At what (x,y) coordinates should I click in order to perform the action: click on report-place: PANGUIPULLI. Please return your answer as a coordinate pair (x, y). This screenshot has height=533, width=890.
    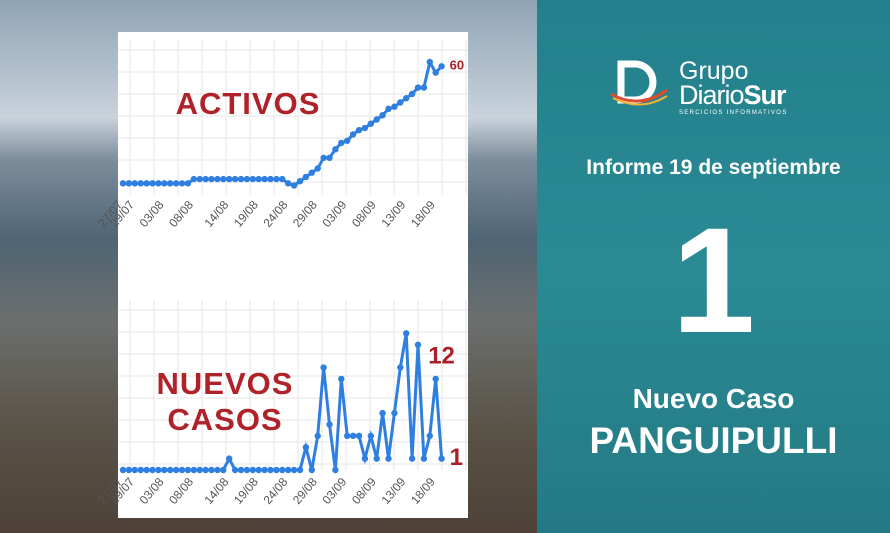
    Looking at the image, I should click on (713, 440).